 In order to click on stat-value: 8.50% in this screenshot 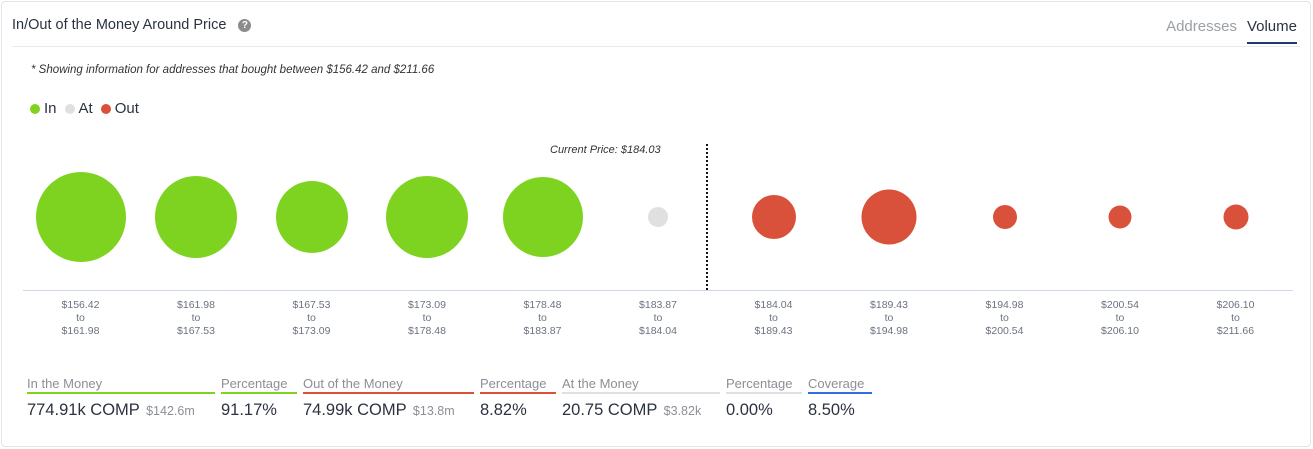, I will do `click(840, 410)`.